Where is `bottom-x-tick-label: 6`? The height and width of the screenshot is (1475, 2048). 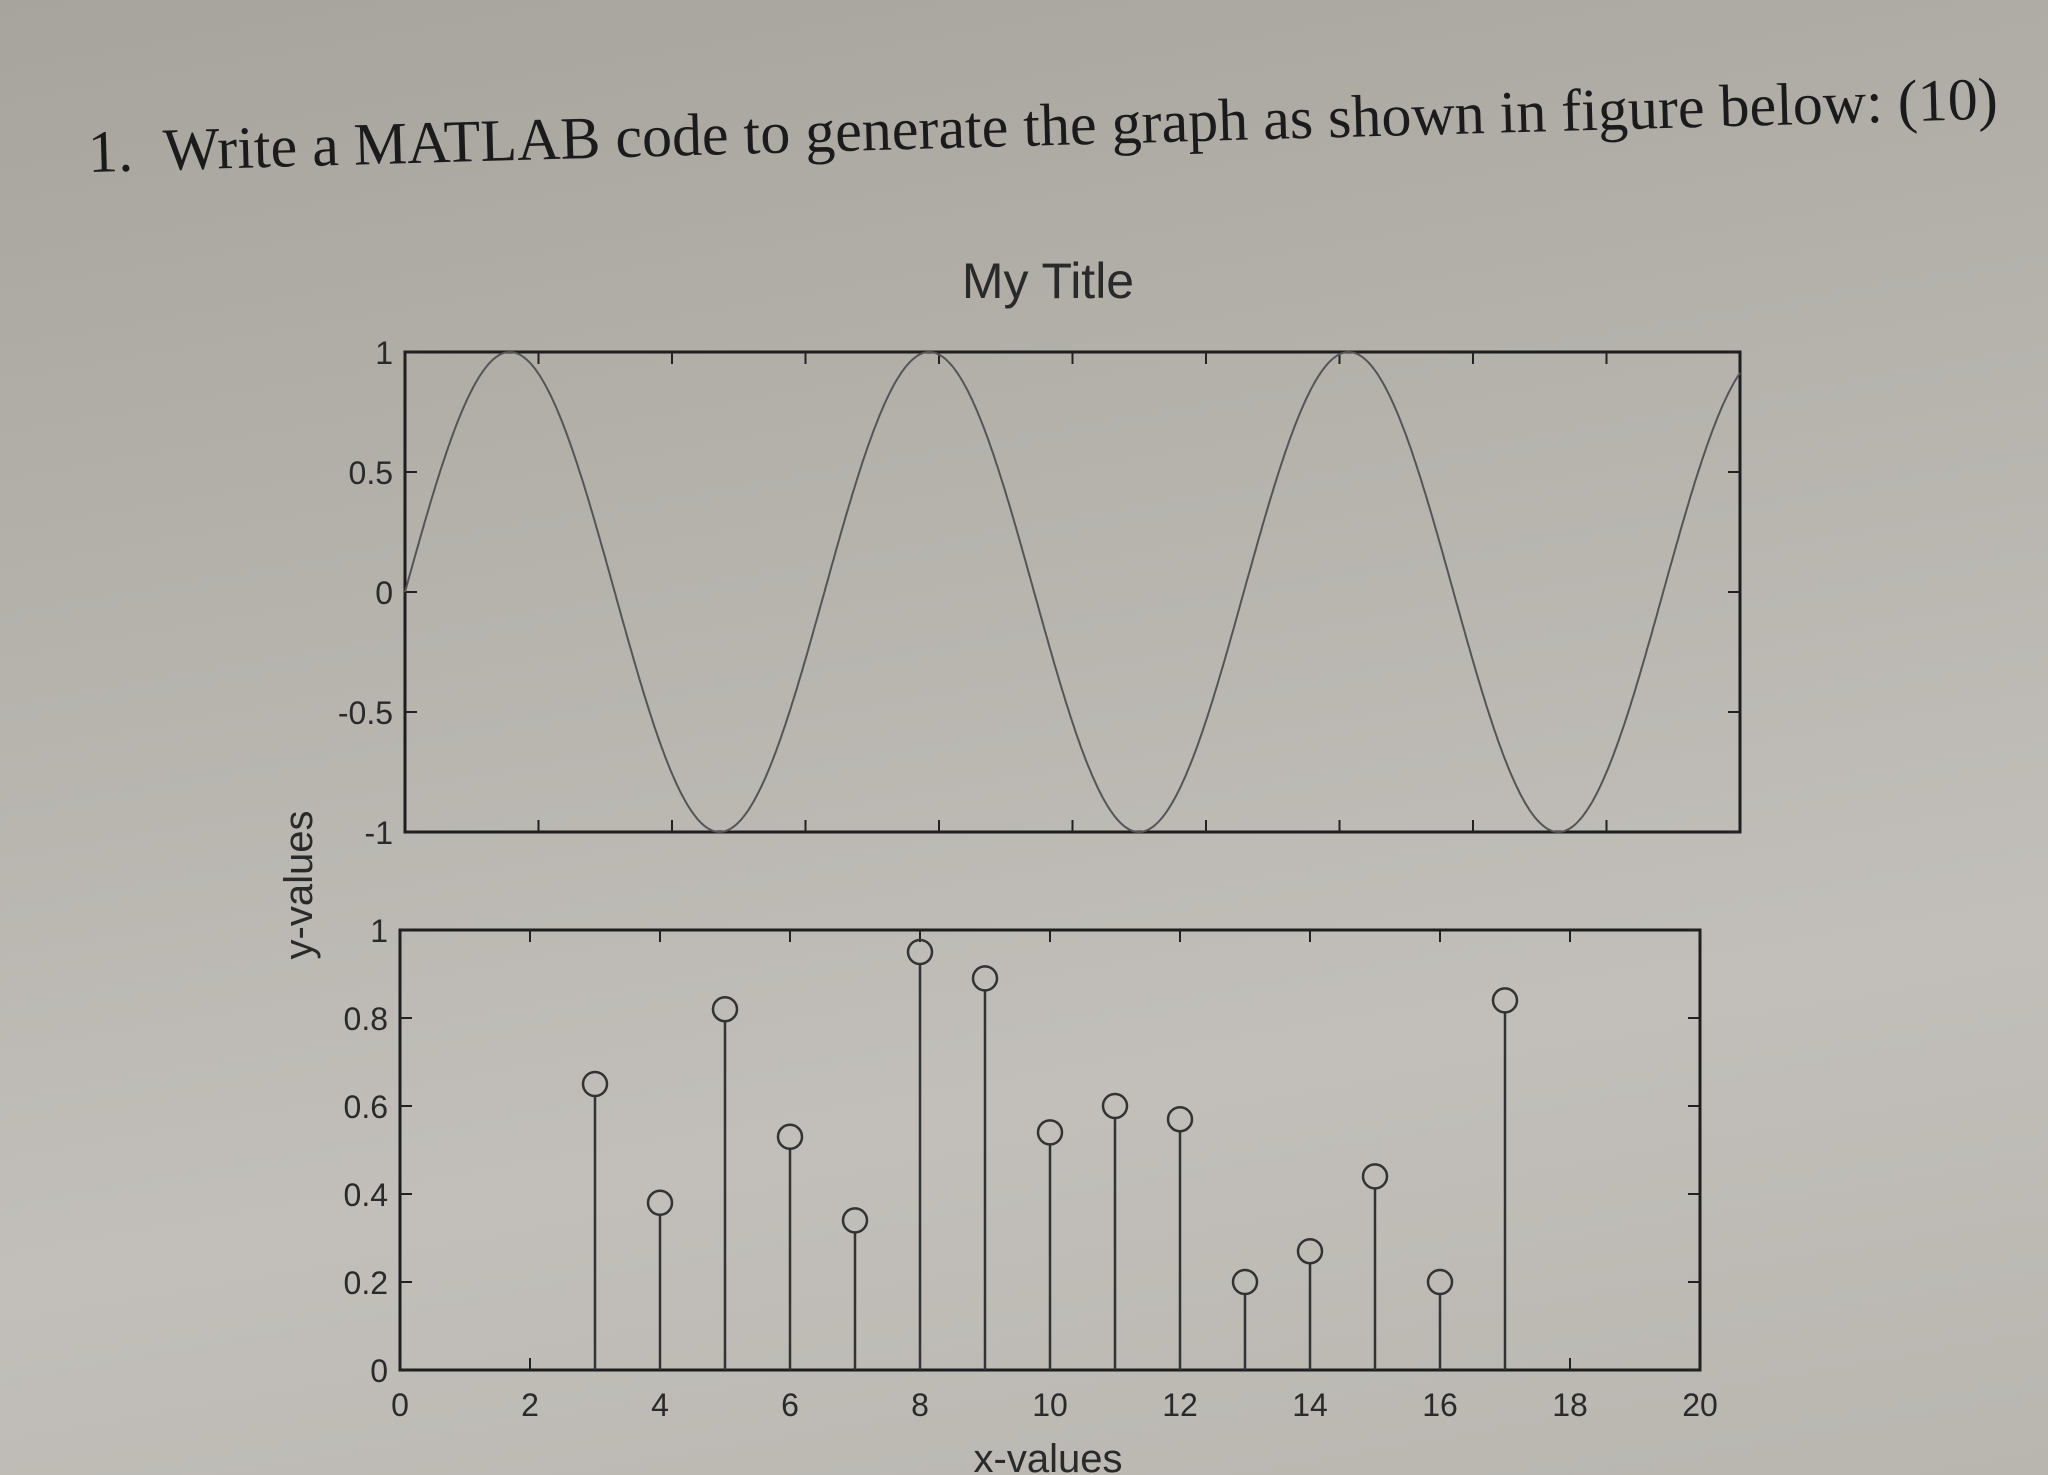 bottom-x-tick-label: 6 is located at coordinates (790, 1405).